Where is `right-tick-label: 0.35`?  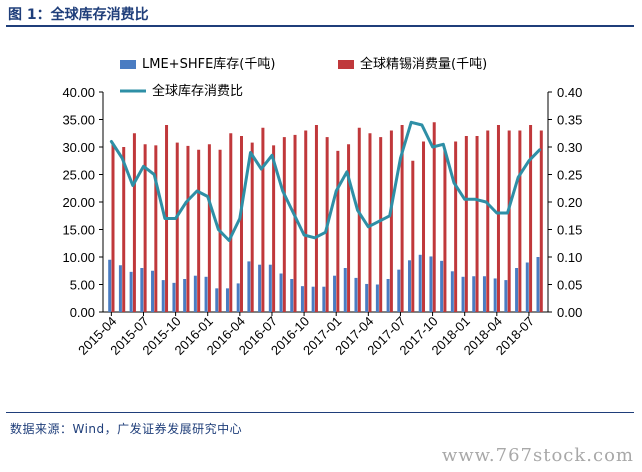 right-tick-label: 0.35 is located at coordinates (569, 120).